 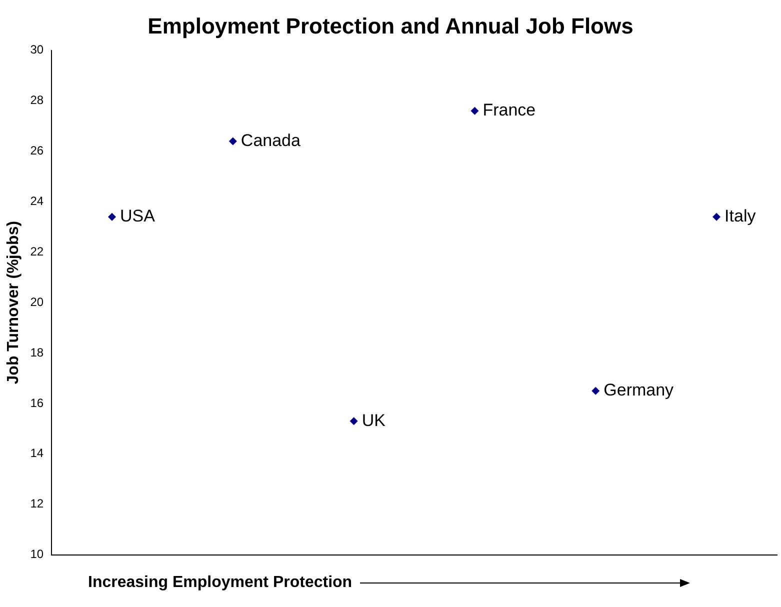 What do you see at coordinates (37, 251) in the screenshot?
I see `y-tick-label: 22` at bounding box center [37, 251].